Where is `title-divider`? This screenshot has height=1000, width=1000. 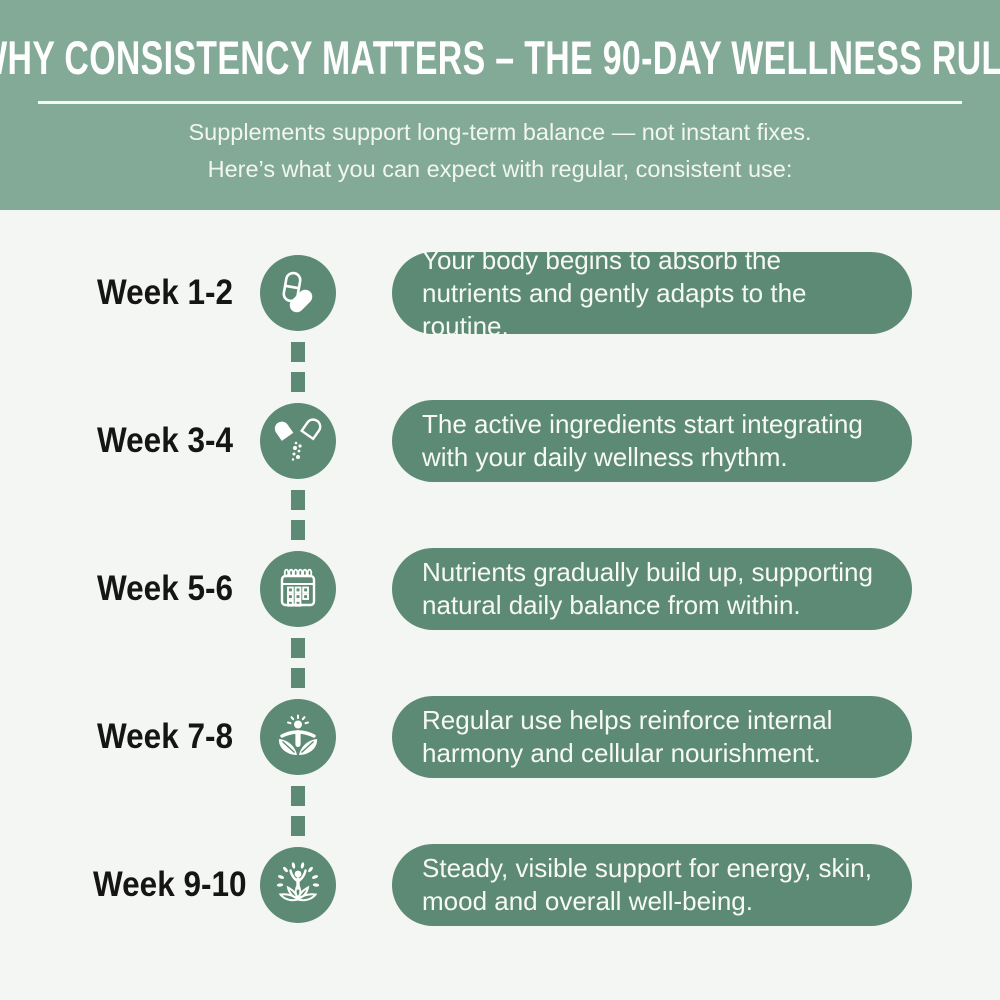 title-divider is located at coordinates (500, 102).